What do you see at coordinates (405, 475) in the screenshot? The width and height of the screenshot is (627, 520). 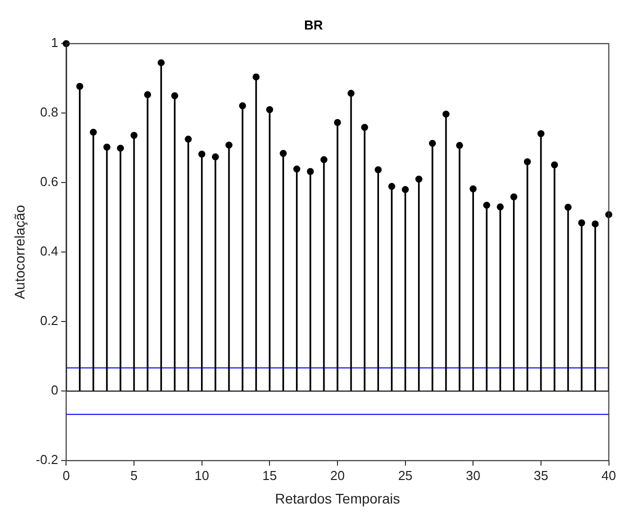 I see `x-tick-label: 25` at bounding box center [405, 475].